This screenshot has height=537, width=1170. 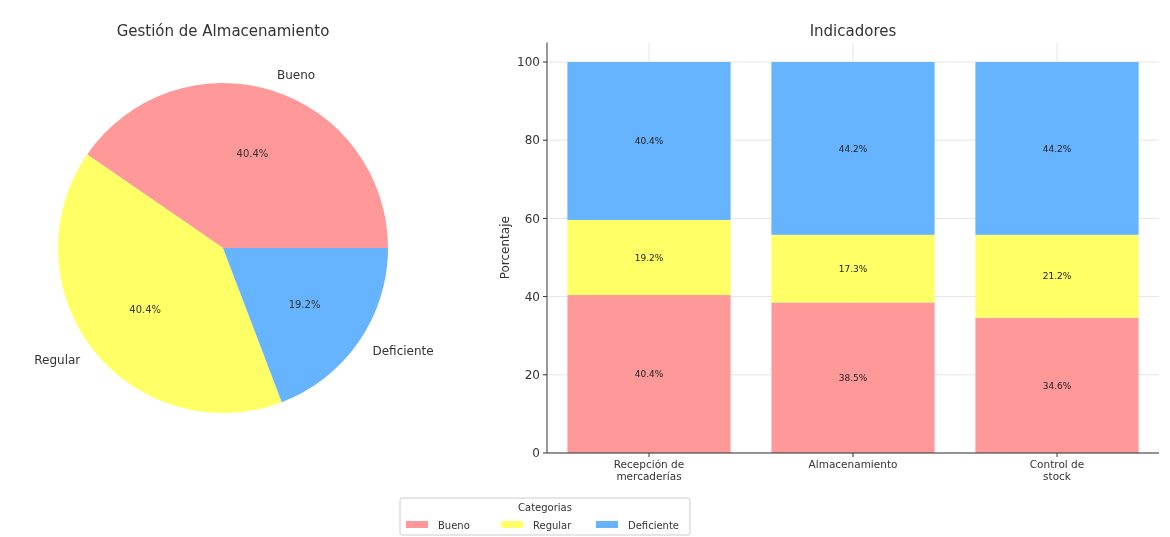 What do you see at coordinates (545, 507) in the screenshot?
I see `legend-title: Categorias` at bounding box center [545, 507].